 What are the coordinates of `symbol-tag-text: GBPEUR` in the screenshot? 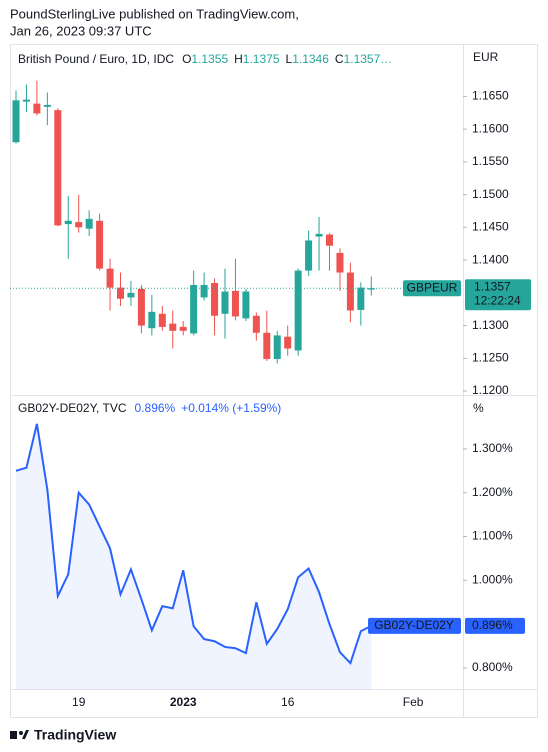 It's located at (432, 287).